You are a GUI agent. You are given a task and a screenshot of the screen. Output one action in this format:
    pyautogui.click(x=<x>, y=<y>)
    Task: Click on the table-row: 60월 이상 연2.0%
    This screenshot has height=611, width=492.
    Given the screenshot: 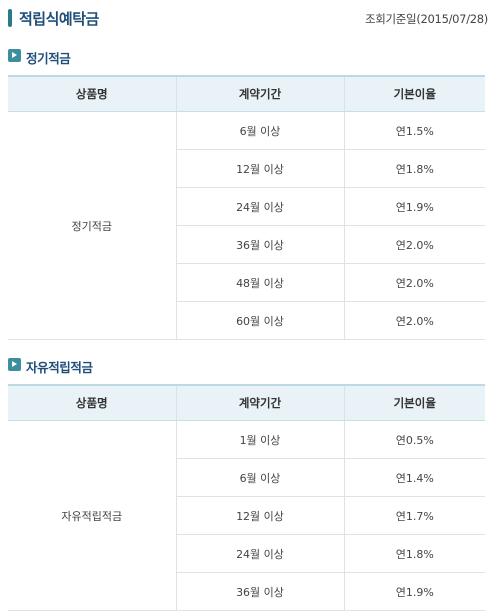 What is the action you would take?
    pyautogui.click(x=246, y=320)
    